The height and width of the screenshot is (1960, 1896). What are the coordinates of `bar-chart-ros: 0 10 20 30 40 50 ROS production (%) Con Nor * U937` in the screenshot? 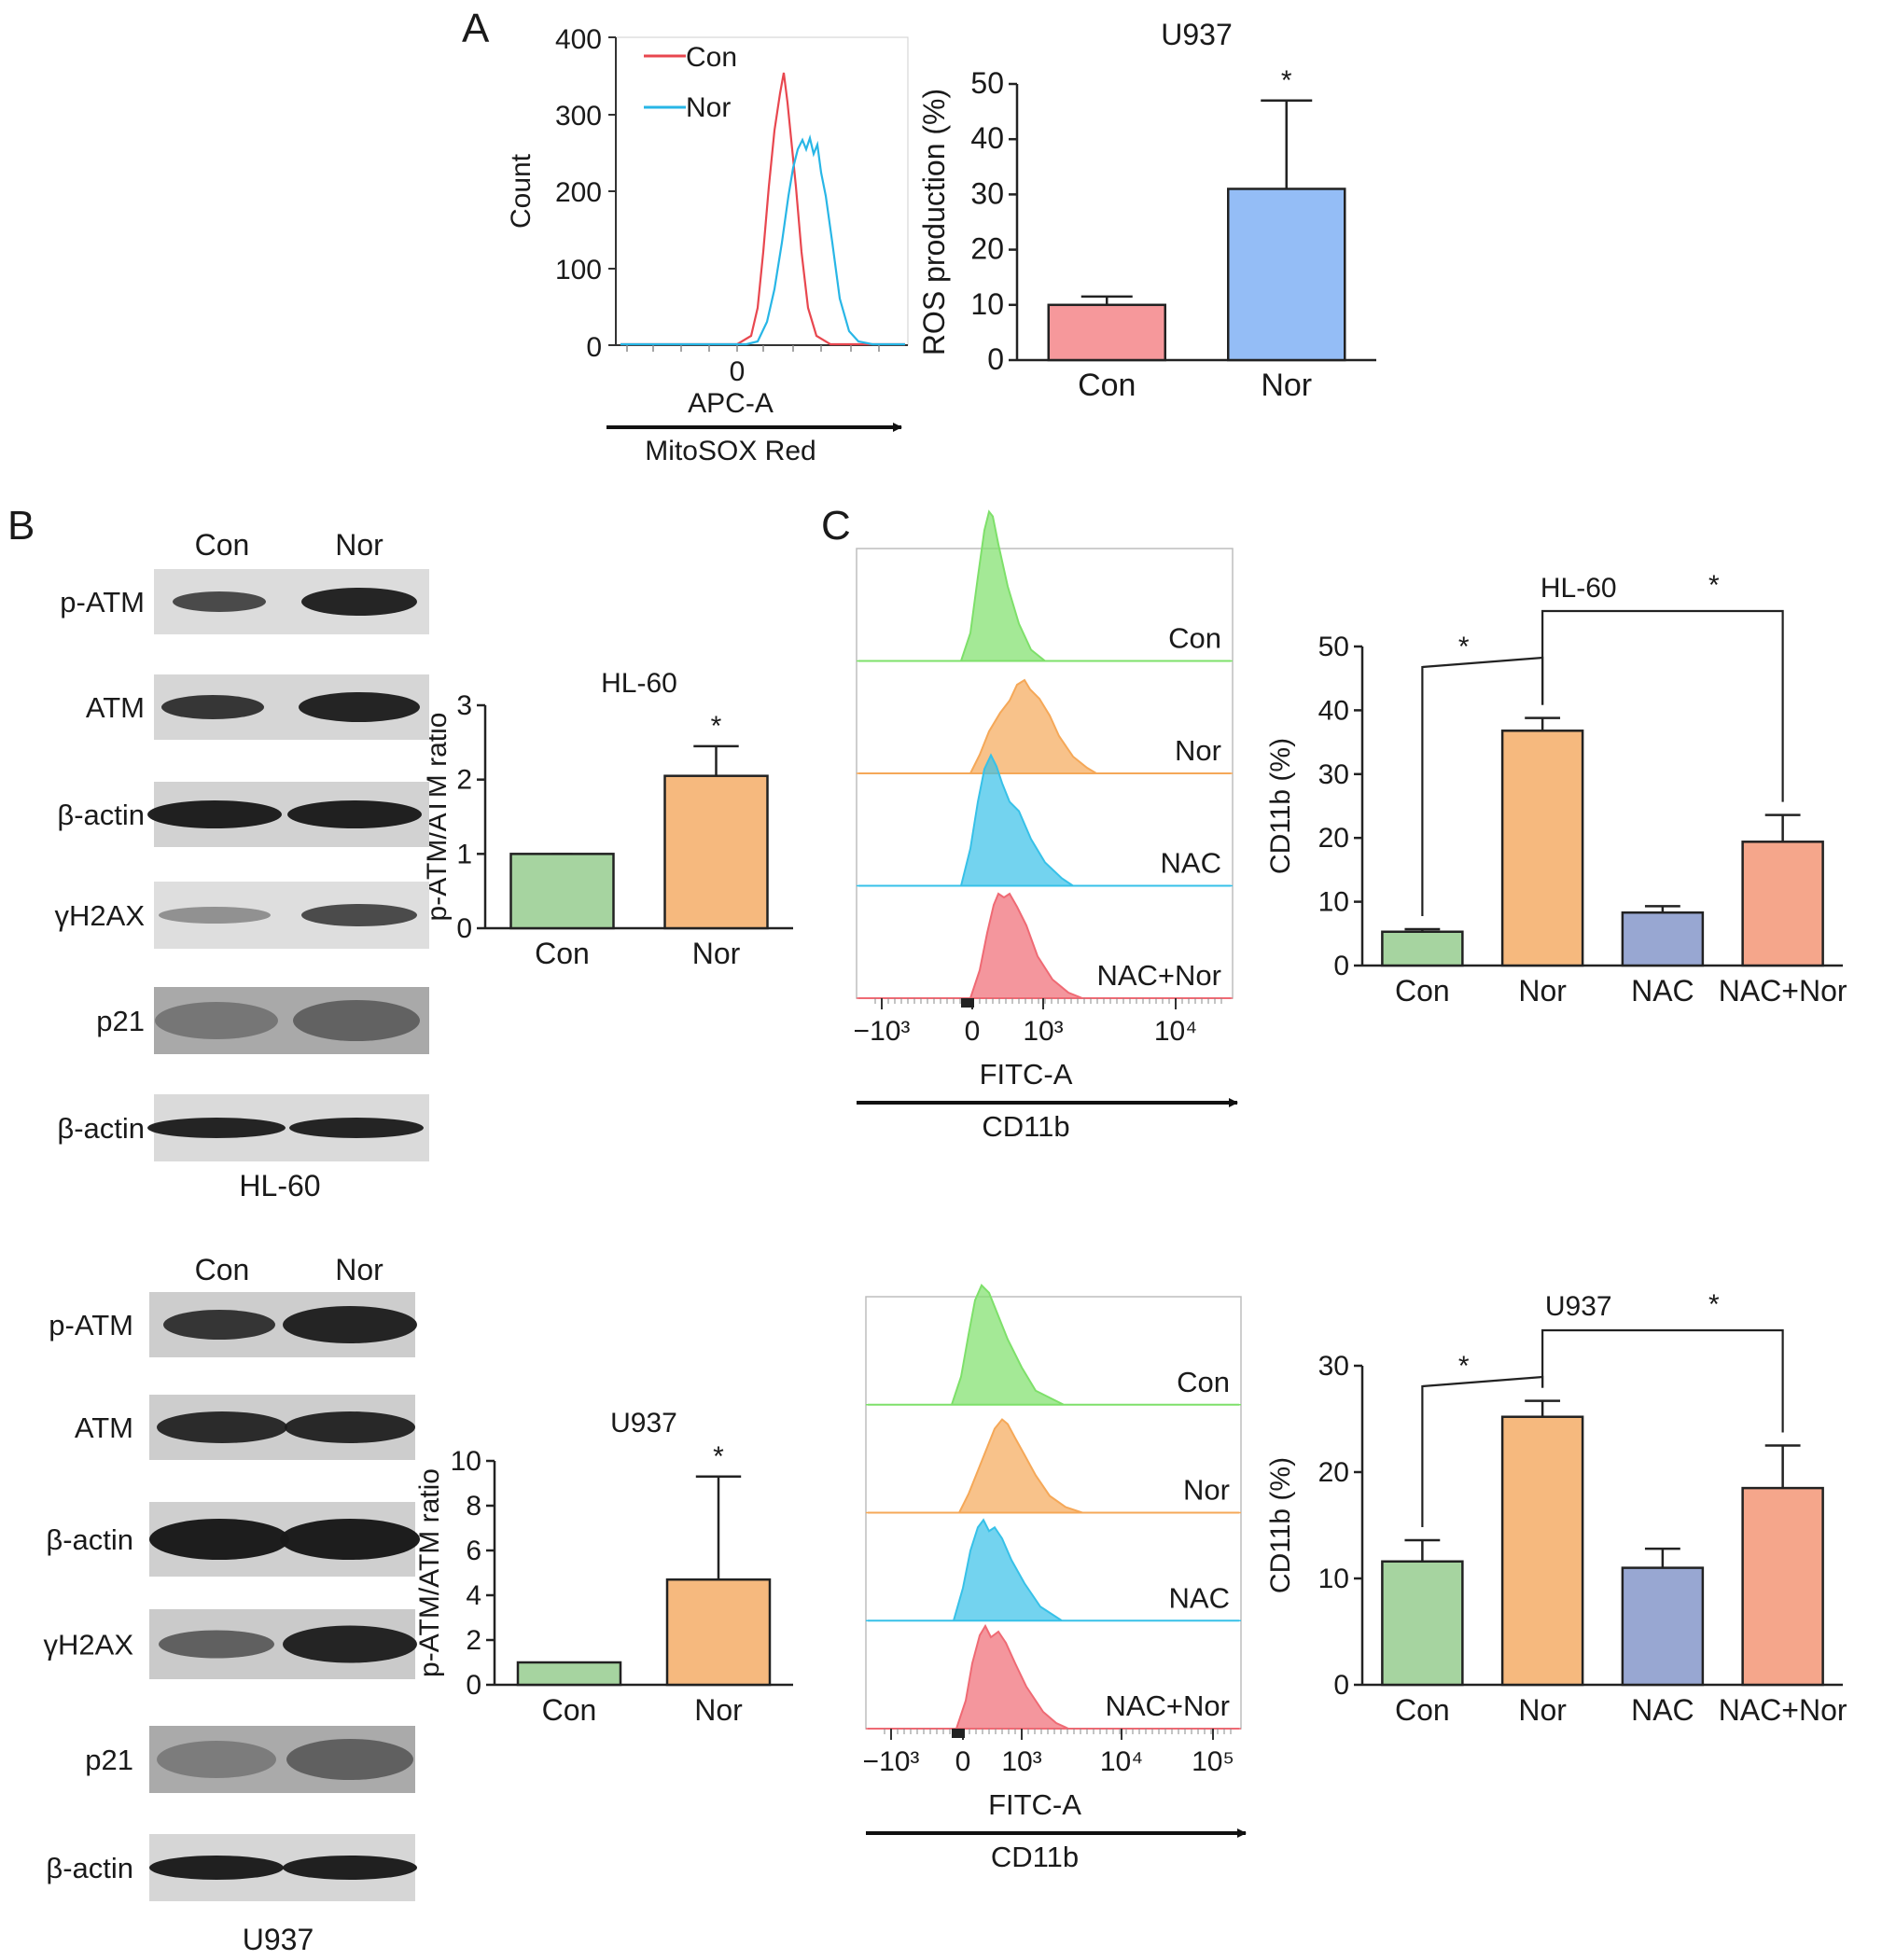 It's located at (1146, 210).